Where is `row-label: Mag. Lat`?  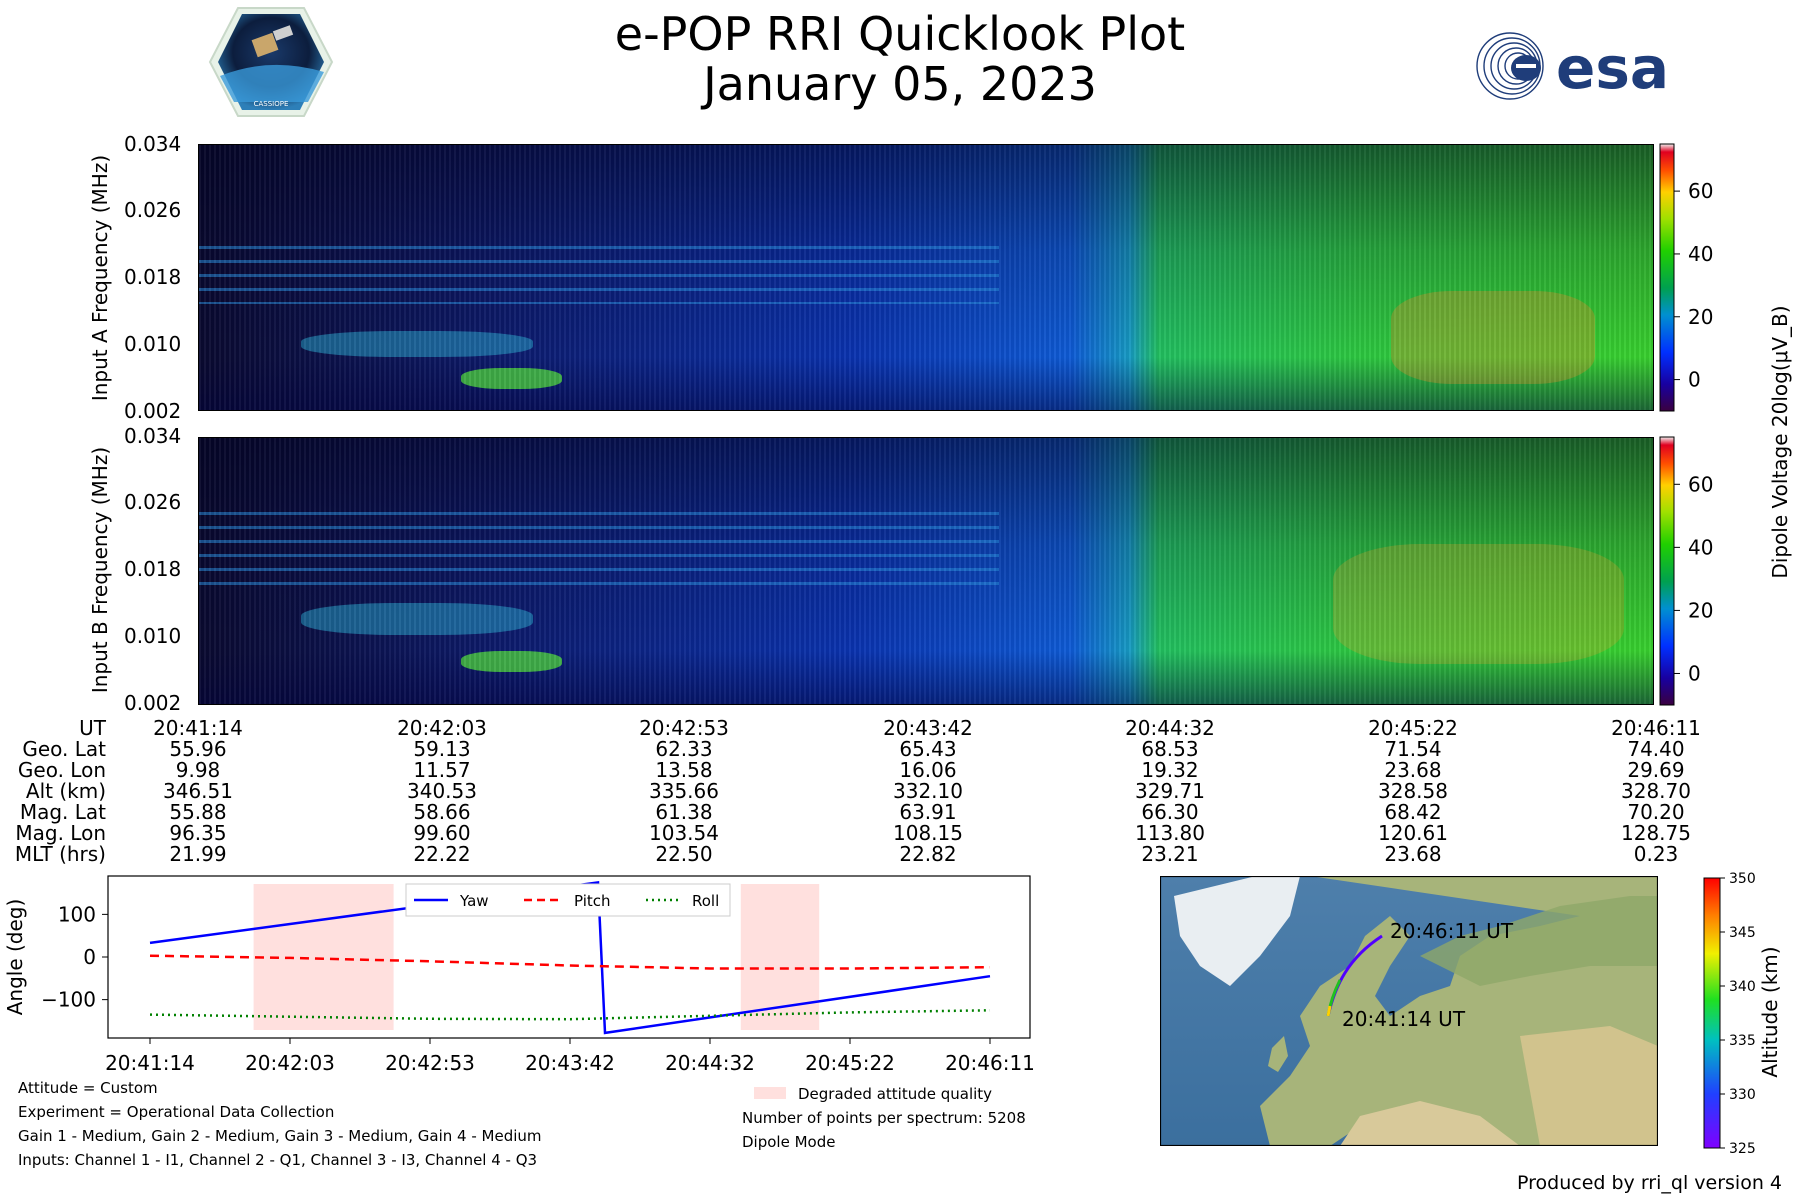 row-label: Mag. Lat is located at coordinates (62, 812).